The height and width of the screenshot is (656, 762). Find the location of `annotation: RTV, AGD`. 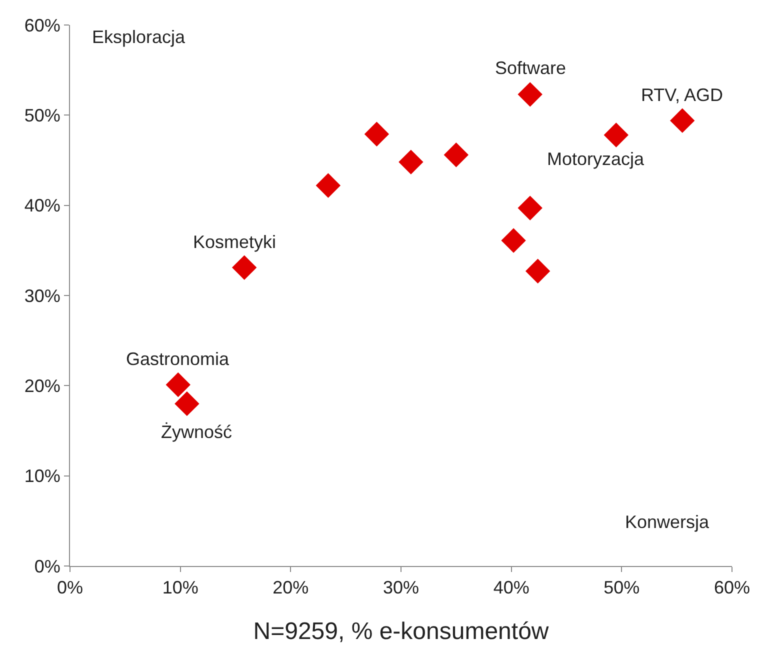

annotation: RTV, AGD is located at coordinates (682, 95).